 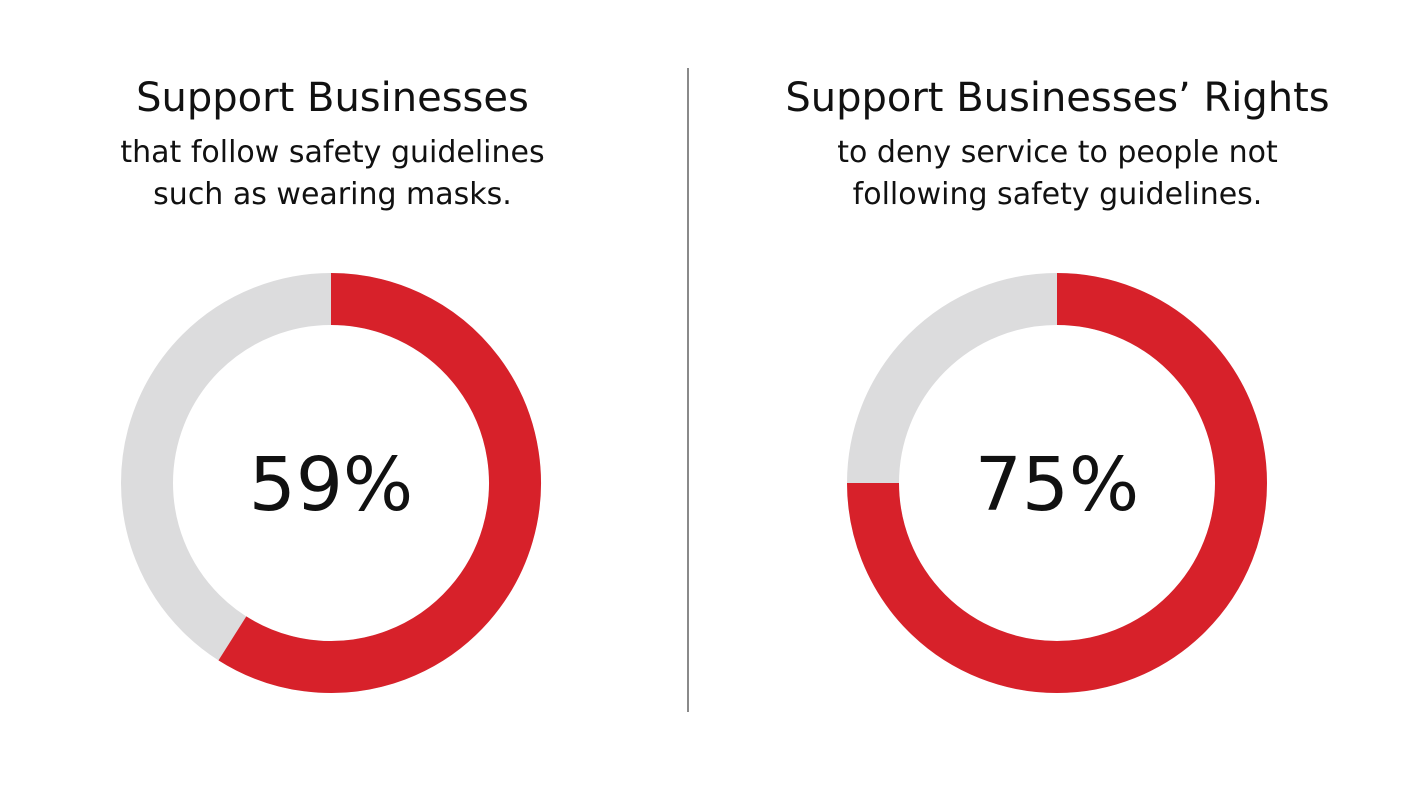 I want to click on chart-subtitle-line-2: following safety guidelines., so click(x=1057, y=194).